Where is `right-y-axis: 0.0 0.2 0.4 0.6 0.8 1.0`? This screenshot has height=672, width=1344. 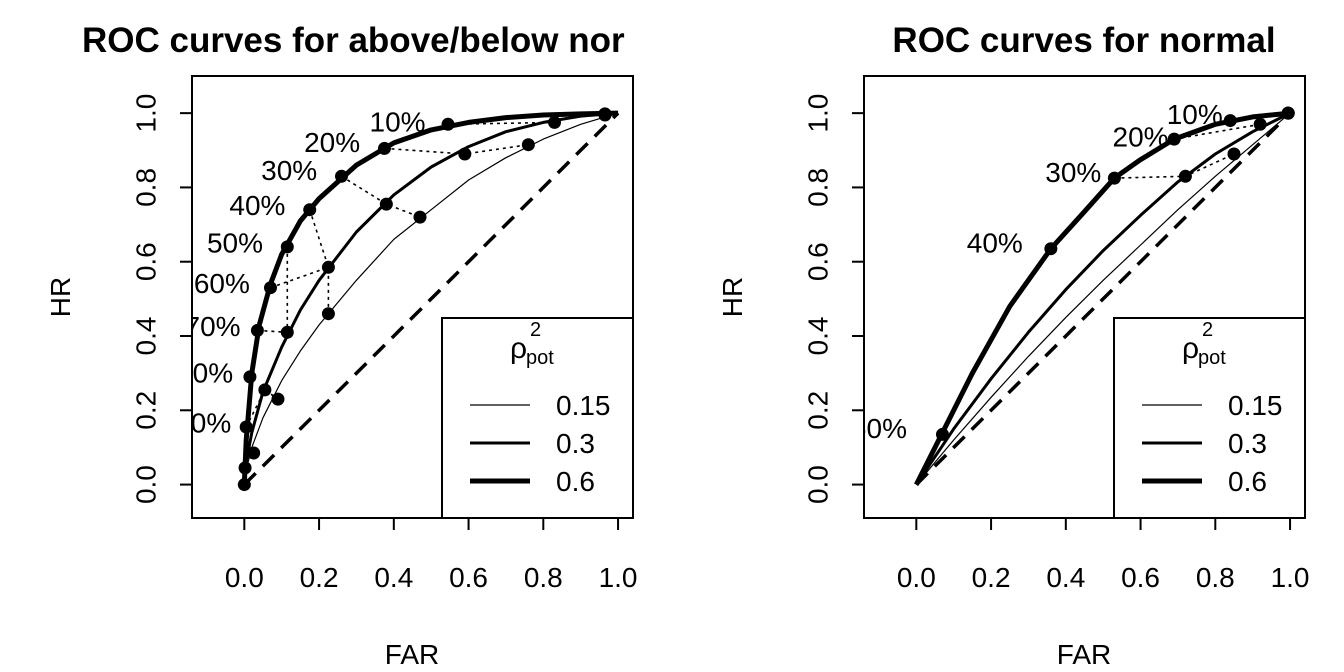 right-y-axis: 0.0 0.2 0.4 0.6 0.8 1.0 is located at coordinates (833, 299).